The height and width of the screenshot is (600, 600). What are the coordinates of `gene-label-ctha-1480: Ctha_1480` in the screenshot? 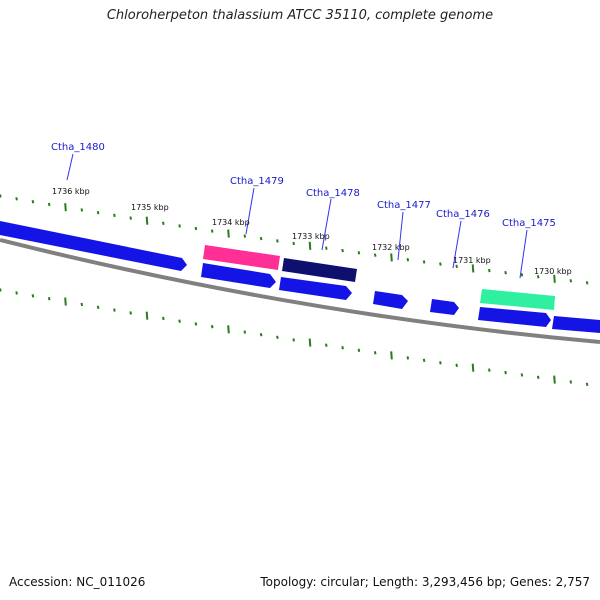 It's located at (78, 147).